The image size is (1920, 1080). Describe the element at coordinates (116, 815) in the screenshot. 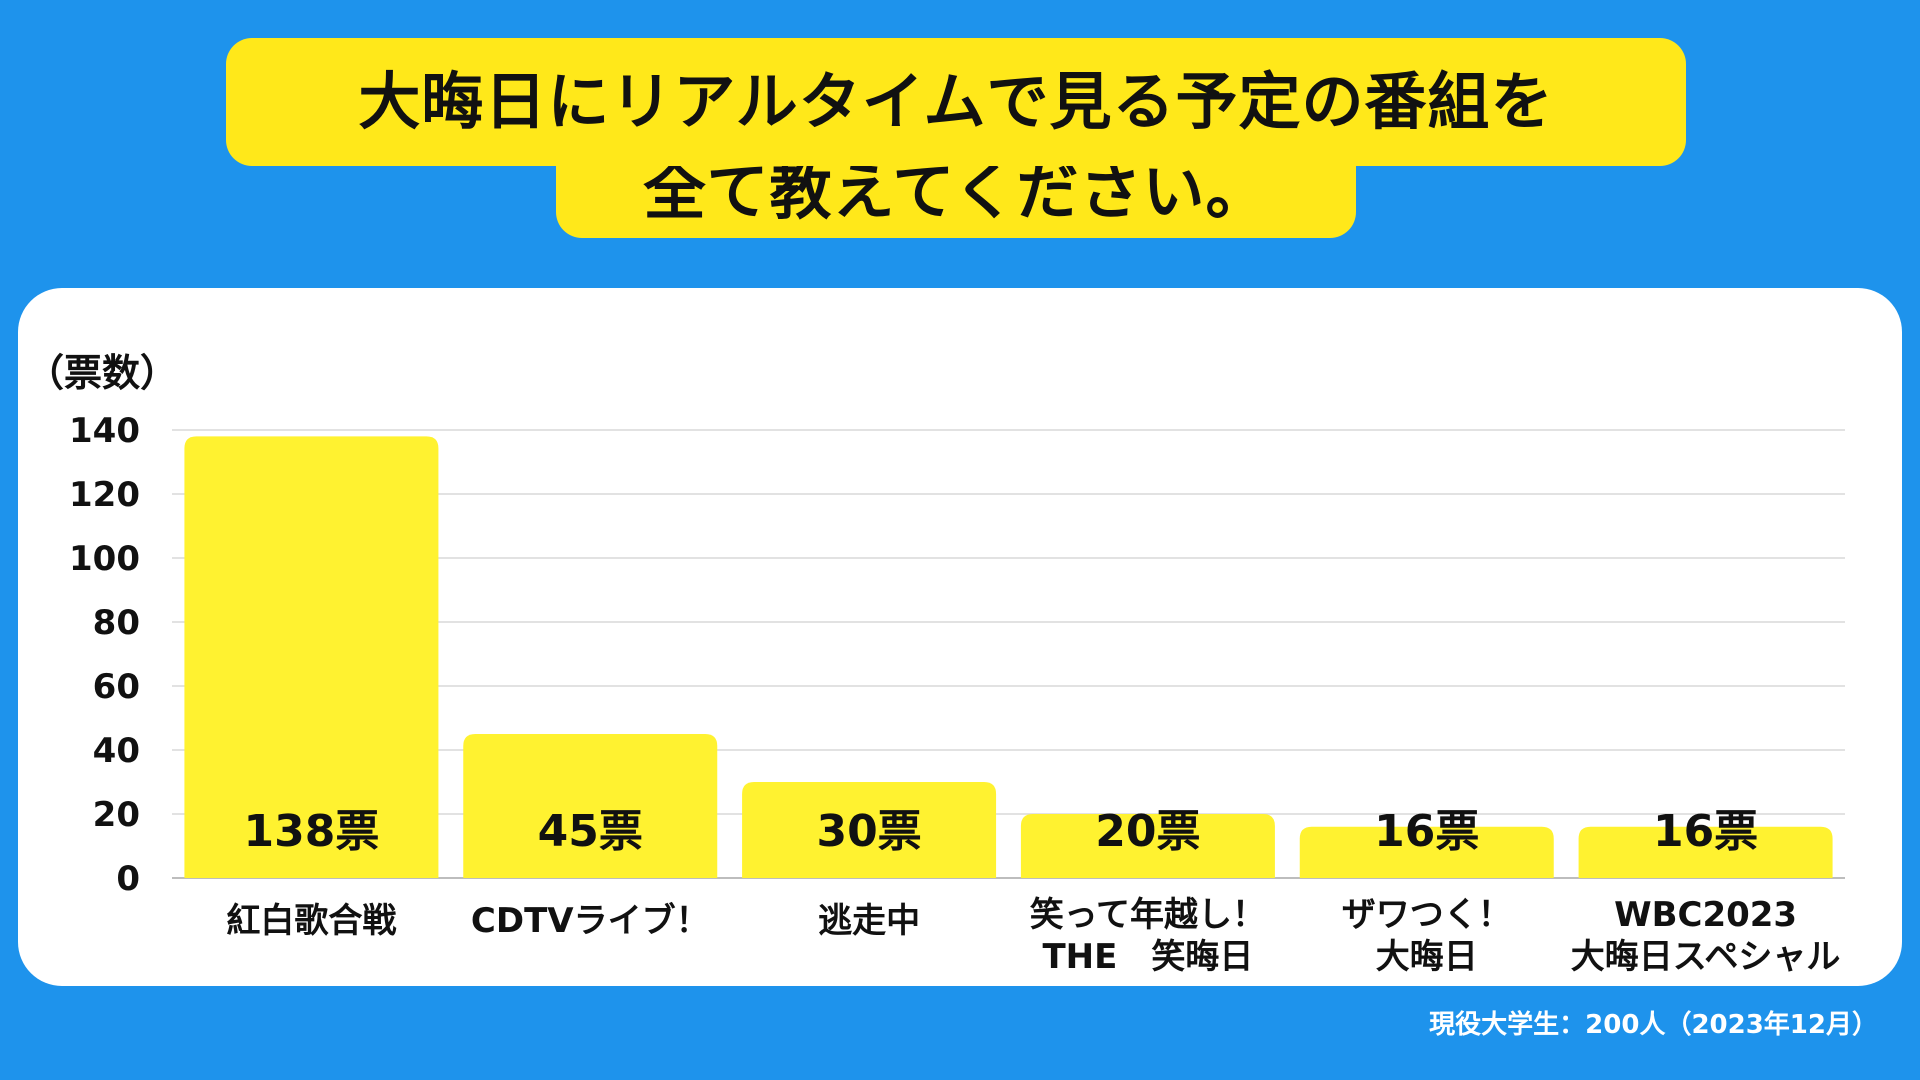

I see `y-tick-label: 20` at that location.